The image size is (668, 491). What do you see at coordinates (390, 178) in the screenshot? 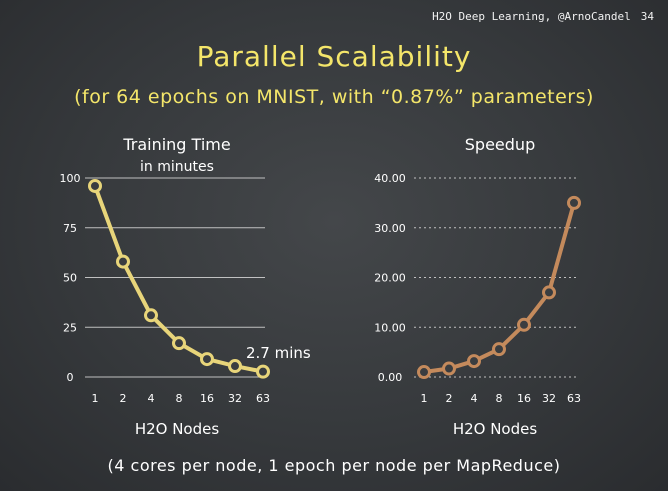
I see `y-tick-label: 40.00` at bounding box center [390, 178].